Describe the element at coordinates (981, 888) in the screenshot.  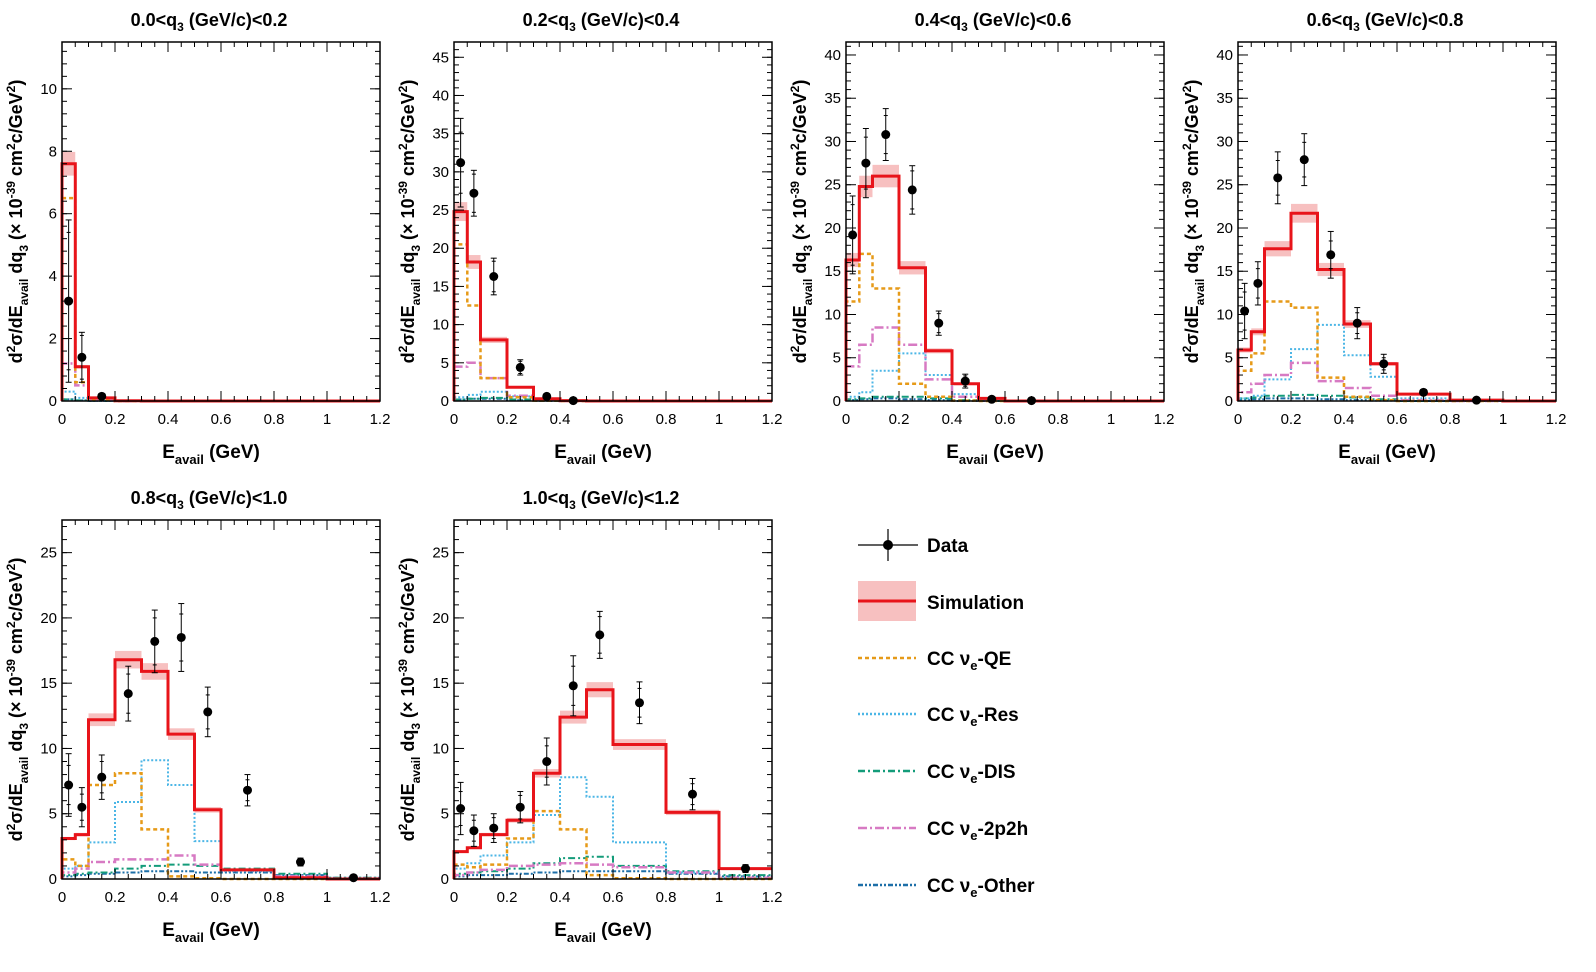
I see `legend-label-other: CC νe-Other` at that location.